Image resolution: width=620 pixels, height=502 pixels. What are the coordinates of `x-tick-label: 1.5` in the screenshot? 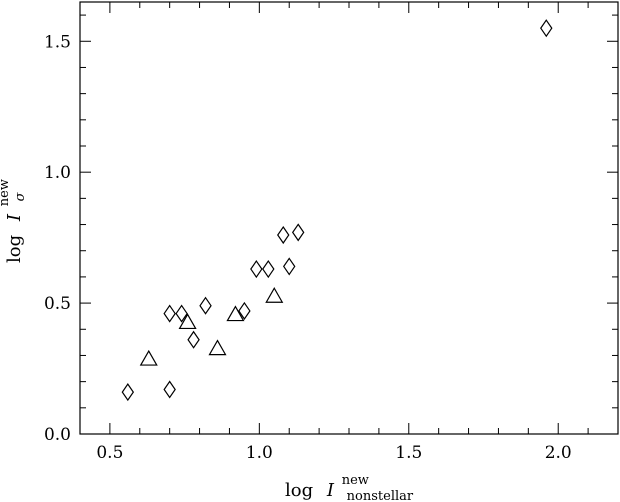 It's located at (408, 453).